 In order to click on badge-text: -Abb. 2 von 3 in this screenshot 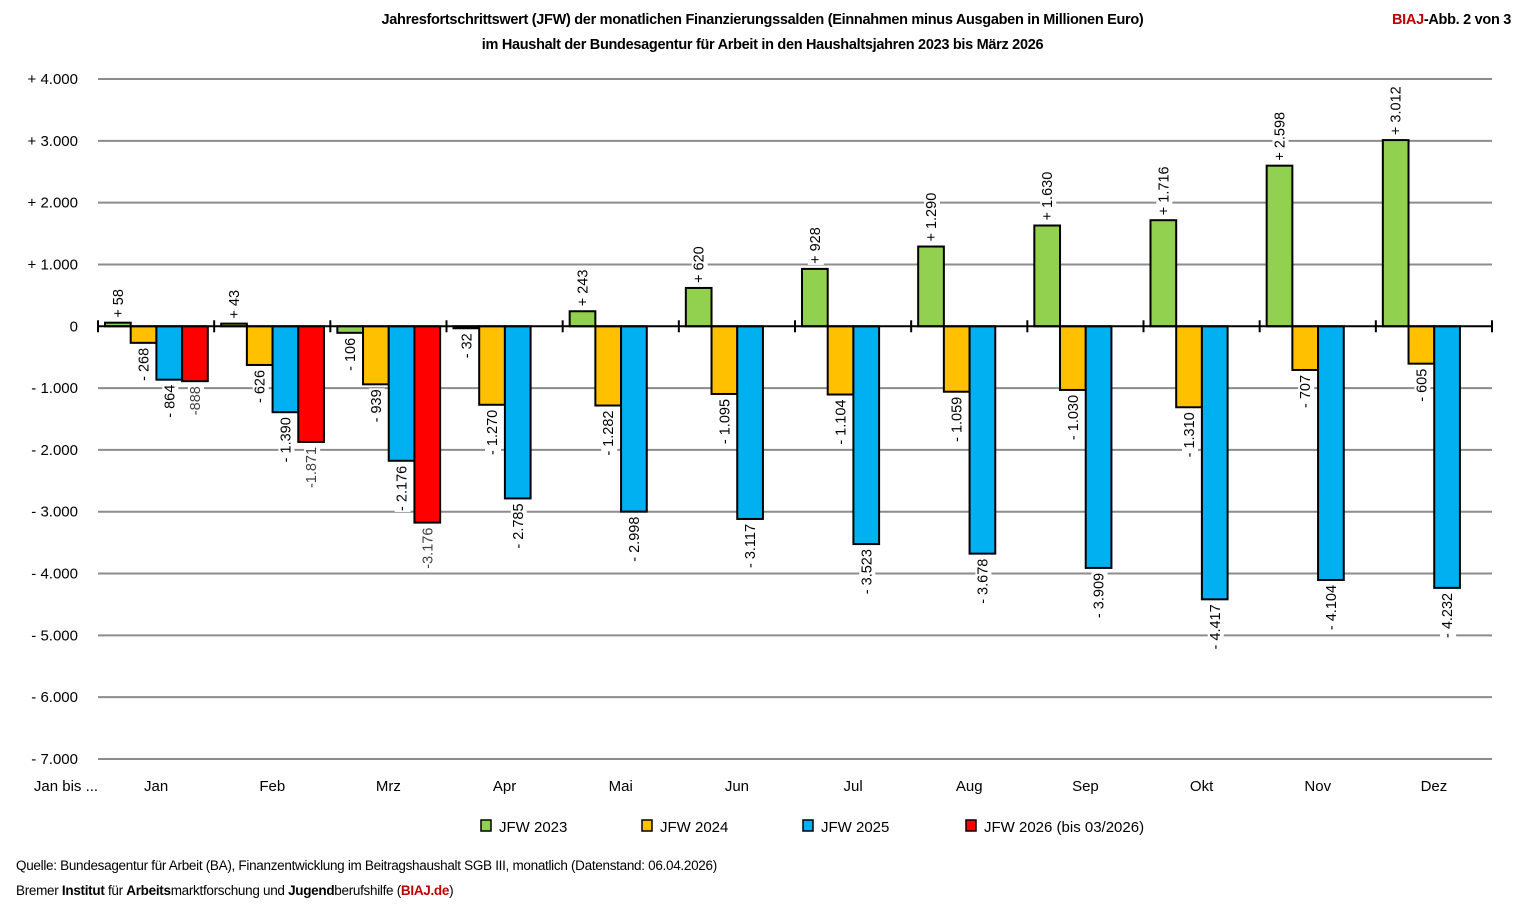, I will do `click(1467, 20)`.